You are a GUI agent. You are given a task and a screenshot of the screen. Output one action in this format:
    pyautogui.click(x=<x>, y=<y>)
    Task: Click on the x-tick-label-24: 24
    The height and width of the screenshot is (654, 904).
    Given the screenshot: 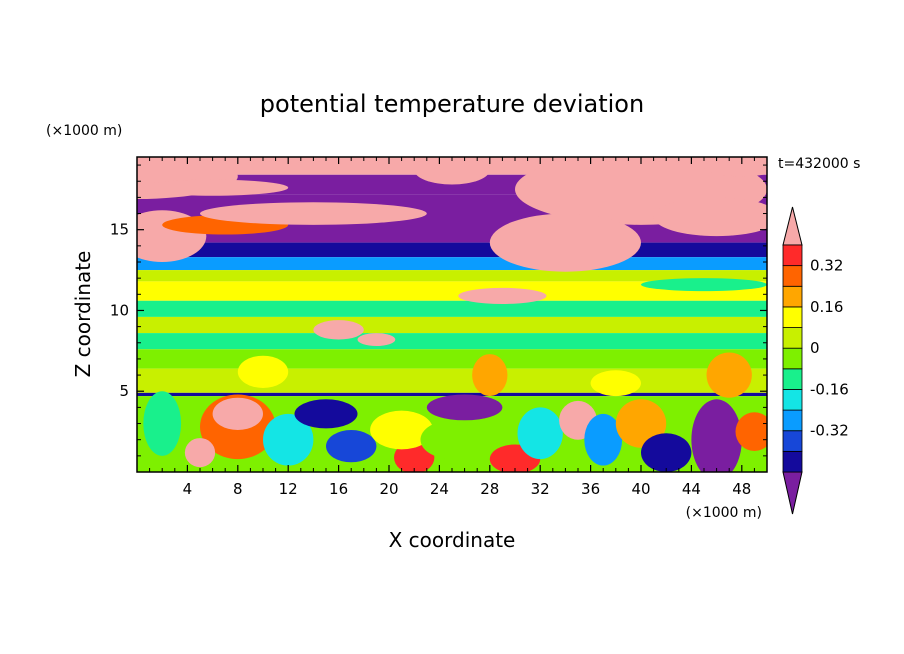 What is the action you would take?
    pyautogui.click(x=439, y=489)
    